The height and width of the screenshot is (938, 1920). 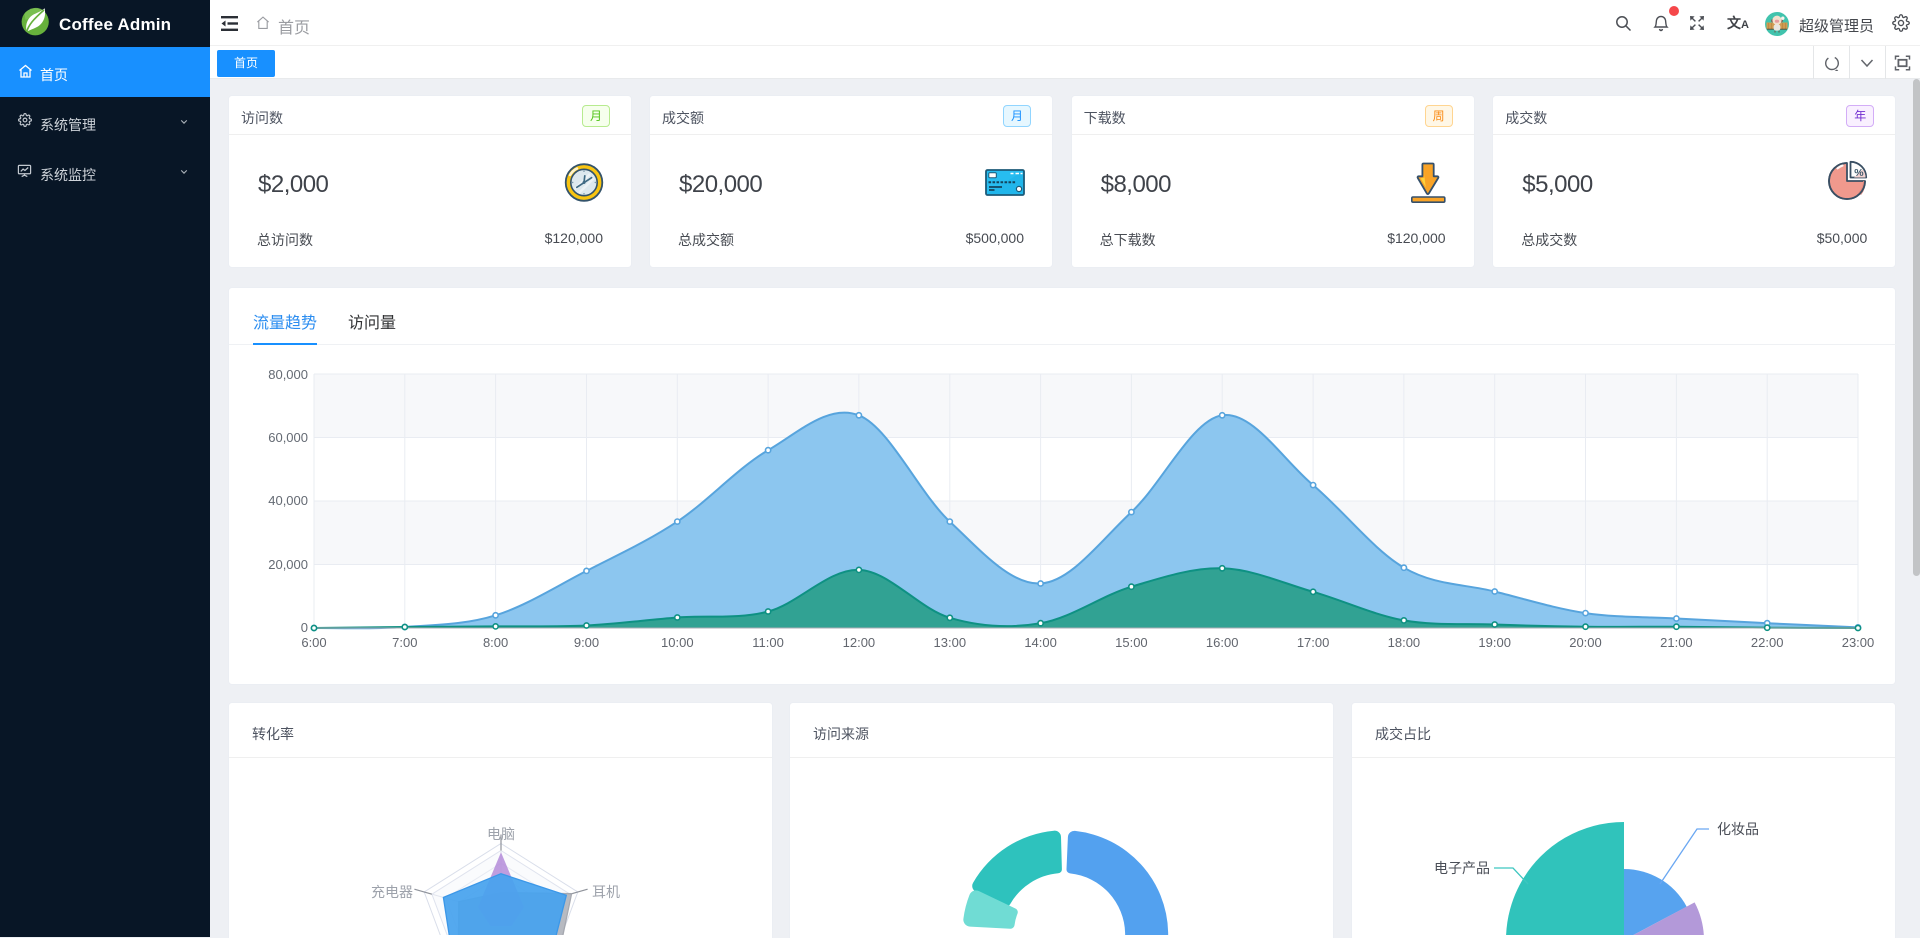 I want to click on svg-text: 15:00, so click(x=1131, y=642).